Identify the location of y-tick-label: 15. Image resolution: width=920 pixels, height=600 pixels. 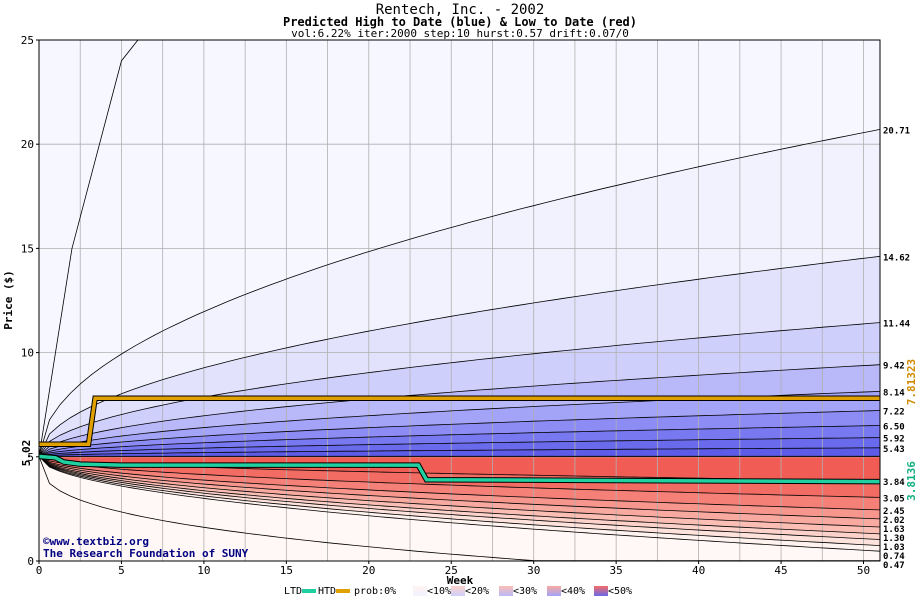
(27, 248).